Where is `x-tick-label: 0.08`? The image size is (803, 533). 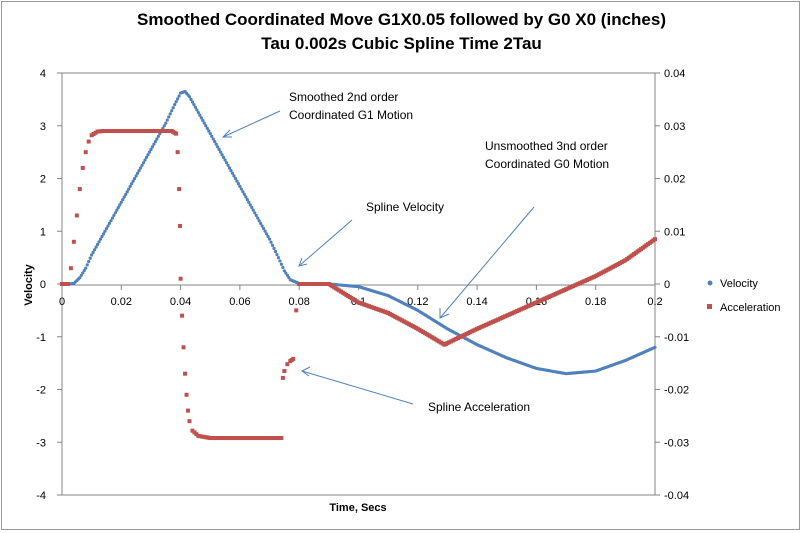
x-tick-label: 0.08 is located at coordinates (298, 302).